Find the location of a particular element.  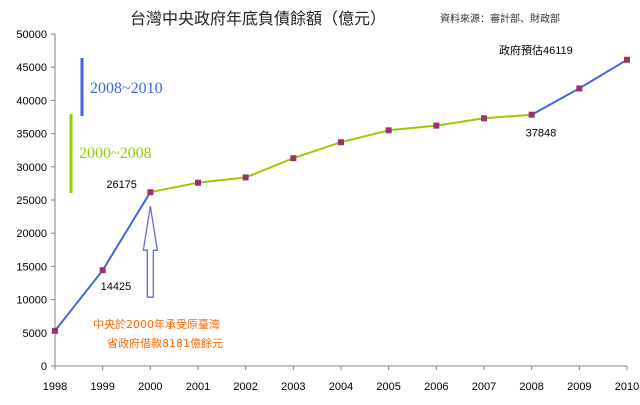

x-tick-label: 2004 is located at coordinates (341, 387).